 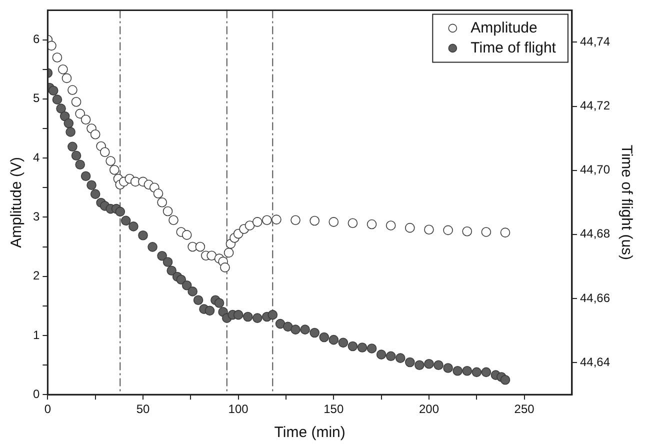 What do you see at coordinates (36, 39) in the screenshot?
I see `y-tick-label: 6` at bounding box center [36, 39].